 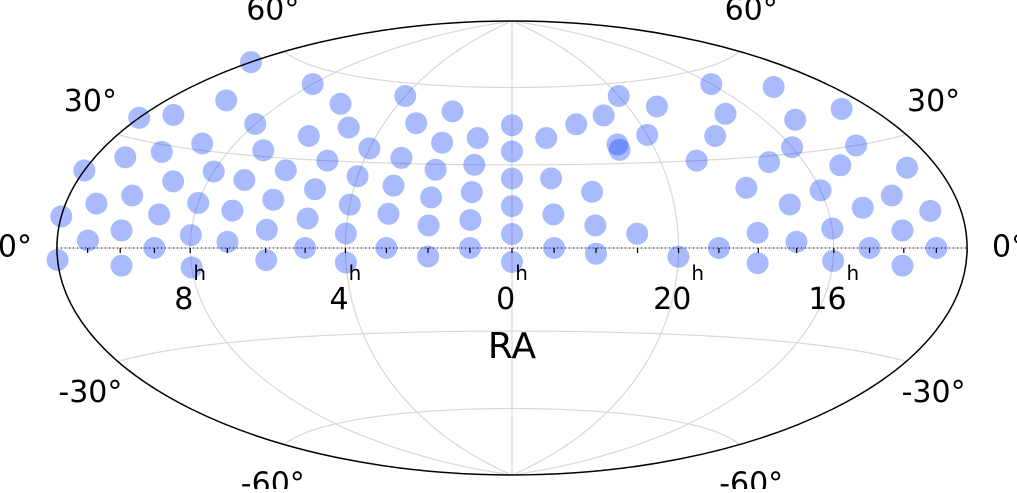 What do you see at coordinates (346, 289) in the screenshot?
I see `x-tick-label: 4h` at bounding box center [346, 289].